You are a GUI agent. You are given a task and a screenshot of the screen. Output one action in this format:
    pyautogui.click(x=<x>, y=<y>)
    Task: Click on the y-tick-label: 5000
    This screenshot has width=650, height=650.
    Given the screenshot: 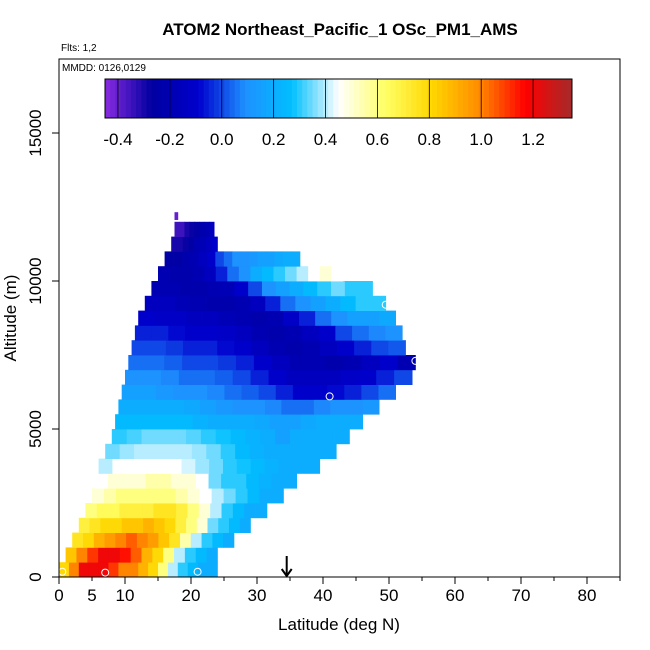 What is the action you would take?
    pyautogui.click(x=35, y=429)
    